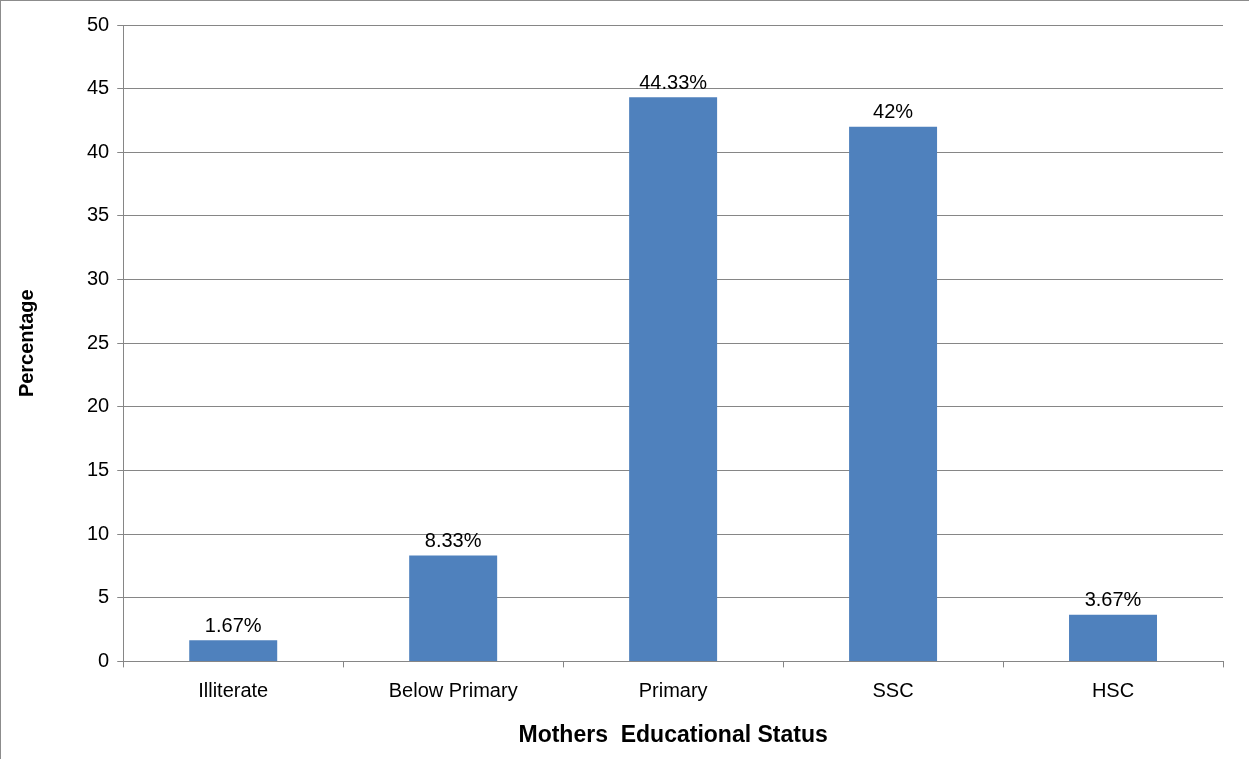 The height and width of the screenshot is (760, 1250). Describe the element at coordinates (98, 87) in the screenshot. I see `y-tick-label: 45` at that location.